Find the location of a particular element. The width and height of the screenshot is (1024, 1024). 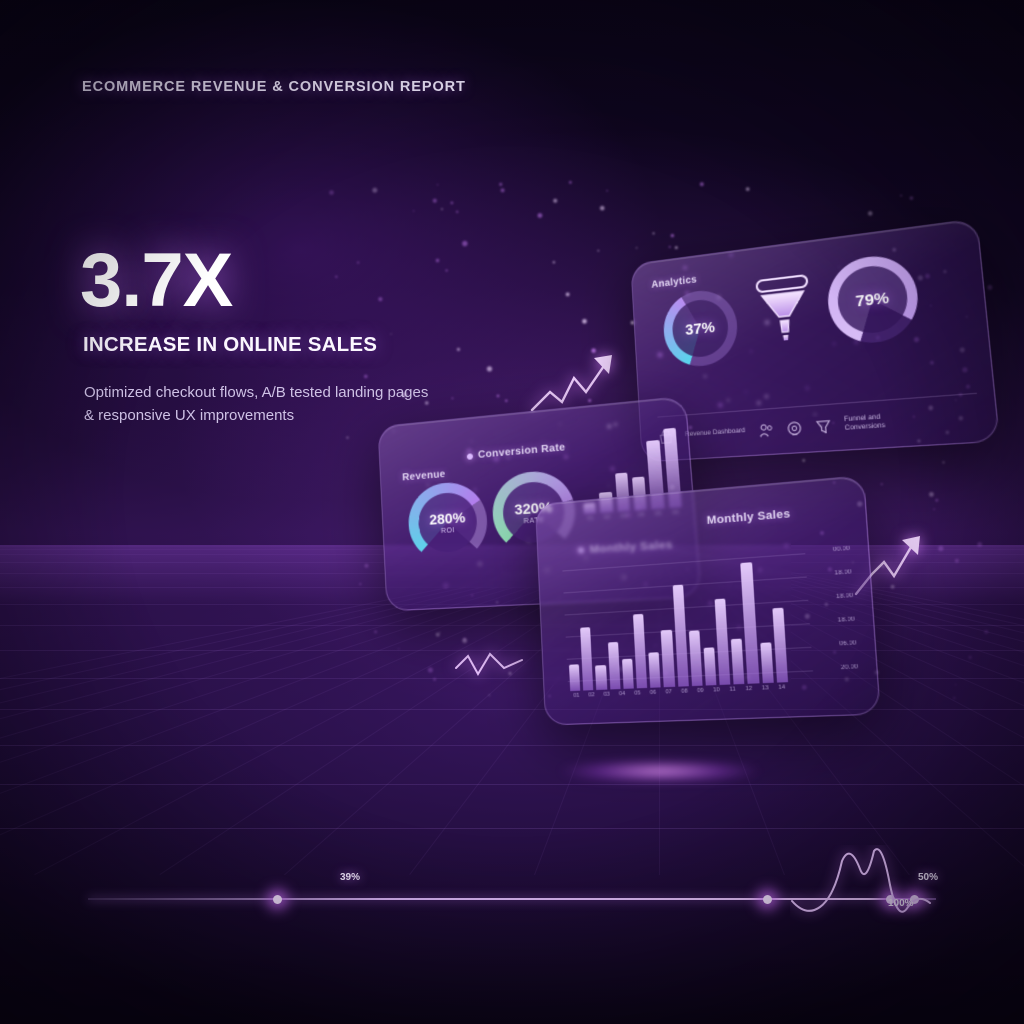

revenue-gauge-sub: ROI is located at coordinates (447, 531).